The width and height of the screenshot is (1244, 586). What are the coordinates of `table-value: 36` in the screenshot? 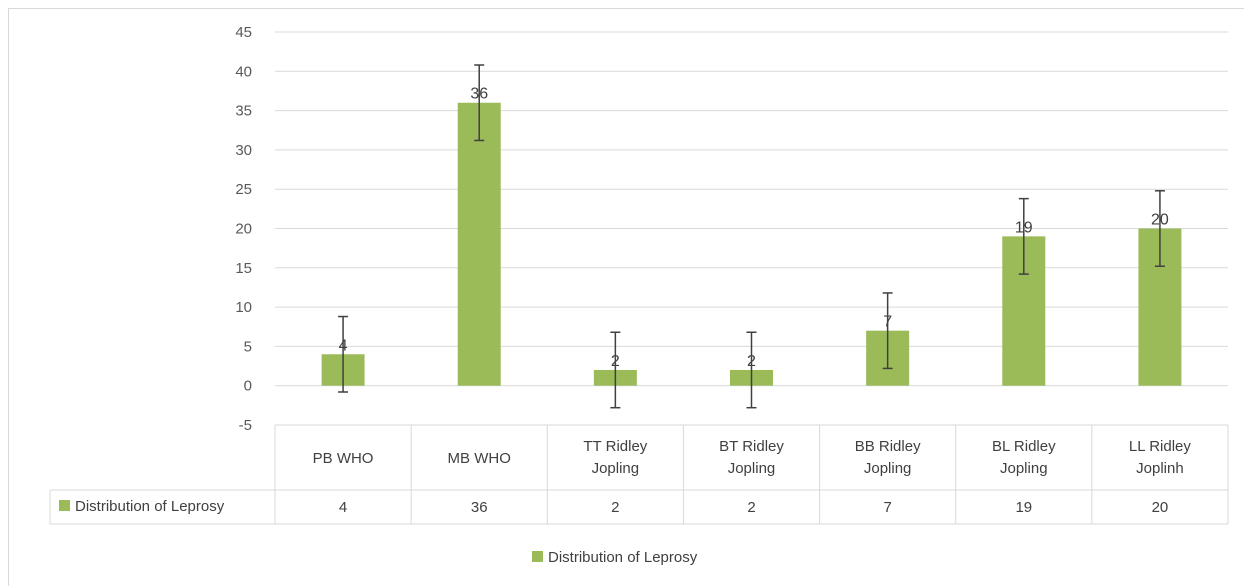 It's located at (479, 507).